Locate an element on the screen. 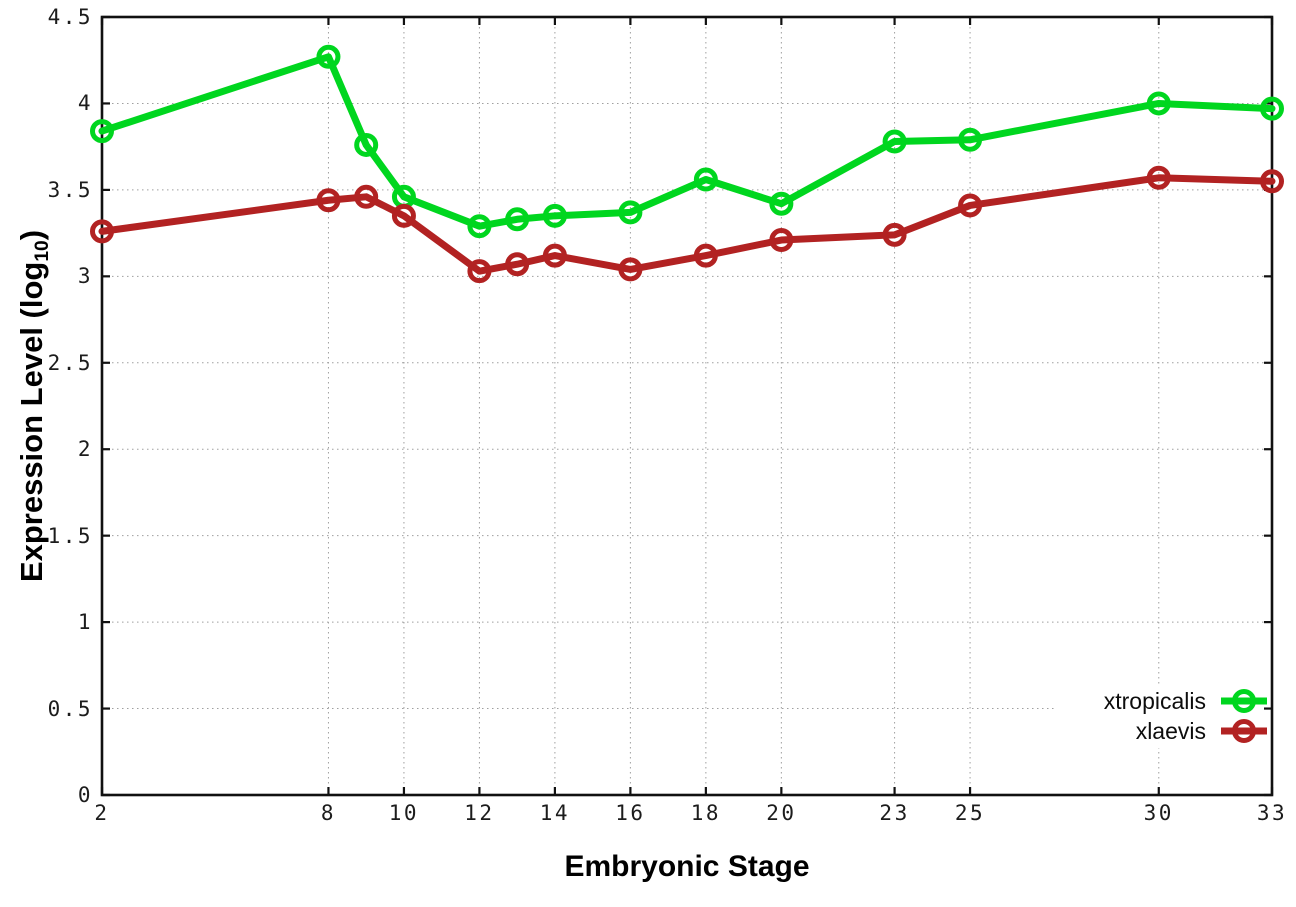 This screenshot has height=907, width=1296. y-tick-label-3: 3 is located at coordinates (85, 276).